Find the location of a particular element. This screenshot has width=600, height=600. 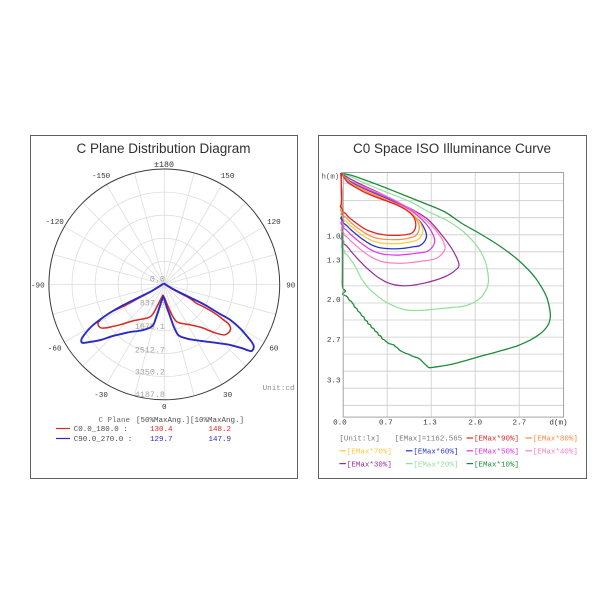

svg-text: 150 is located at coordinates (228, 177).